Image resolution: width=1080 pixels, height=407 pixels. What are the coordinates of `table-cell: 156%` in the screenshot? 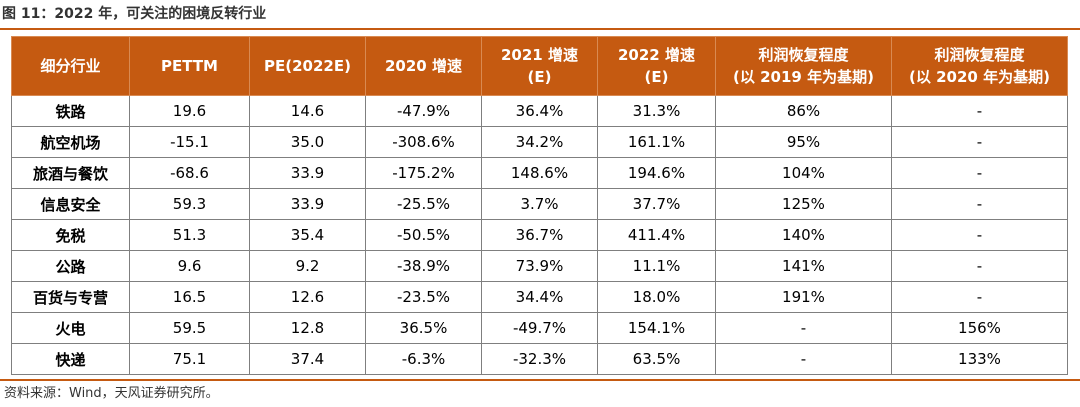 It's located at (979, 328).